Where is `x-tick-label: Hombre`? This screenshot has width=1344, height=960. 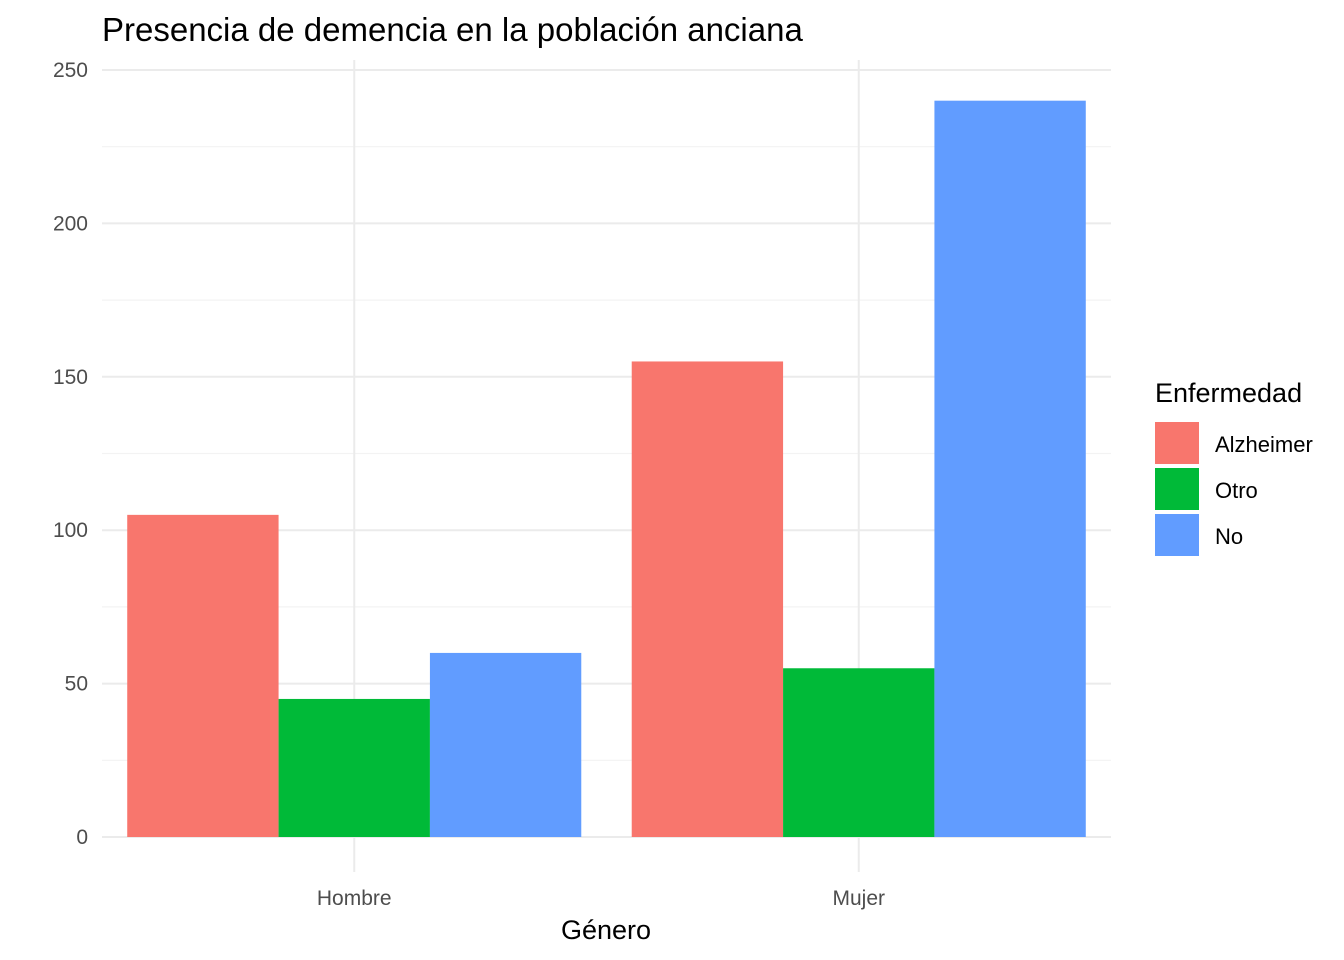
x-tick-label: Hombre is located at coordinates (354, 898).